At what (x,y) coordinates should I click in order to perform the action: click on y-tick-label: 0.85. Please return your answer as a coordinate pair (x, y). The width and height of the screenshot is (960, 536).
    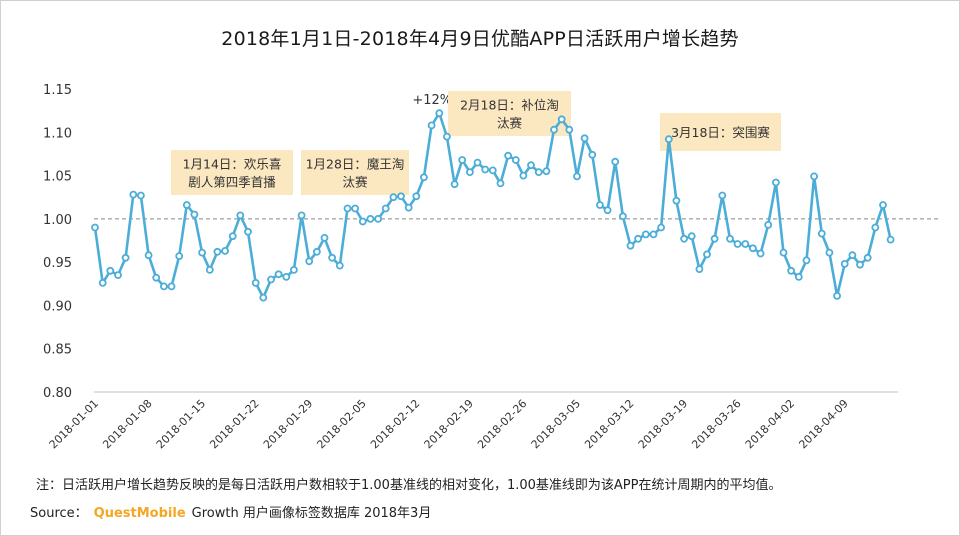
    Looking at the image, I should click on (57, 350).